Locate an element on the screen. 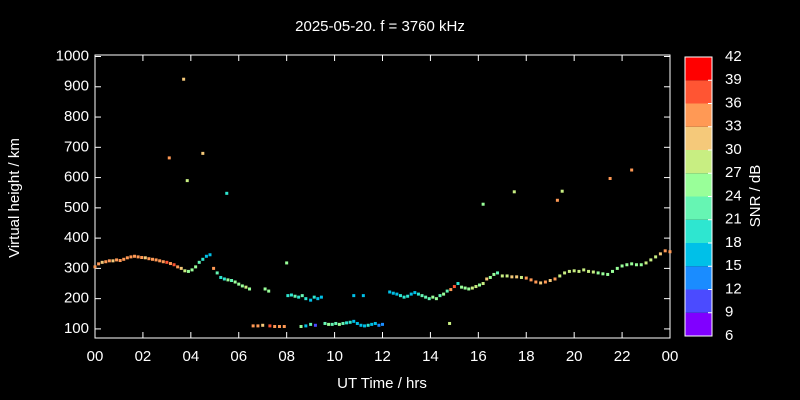 The image size is (800, 400). y-tick-label: 700 is located at coordinates (76, 146).